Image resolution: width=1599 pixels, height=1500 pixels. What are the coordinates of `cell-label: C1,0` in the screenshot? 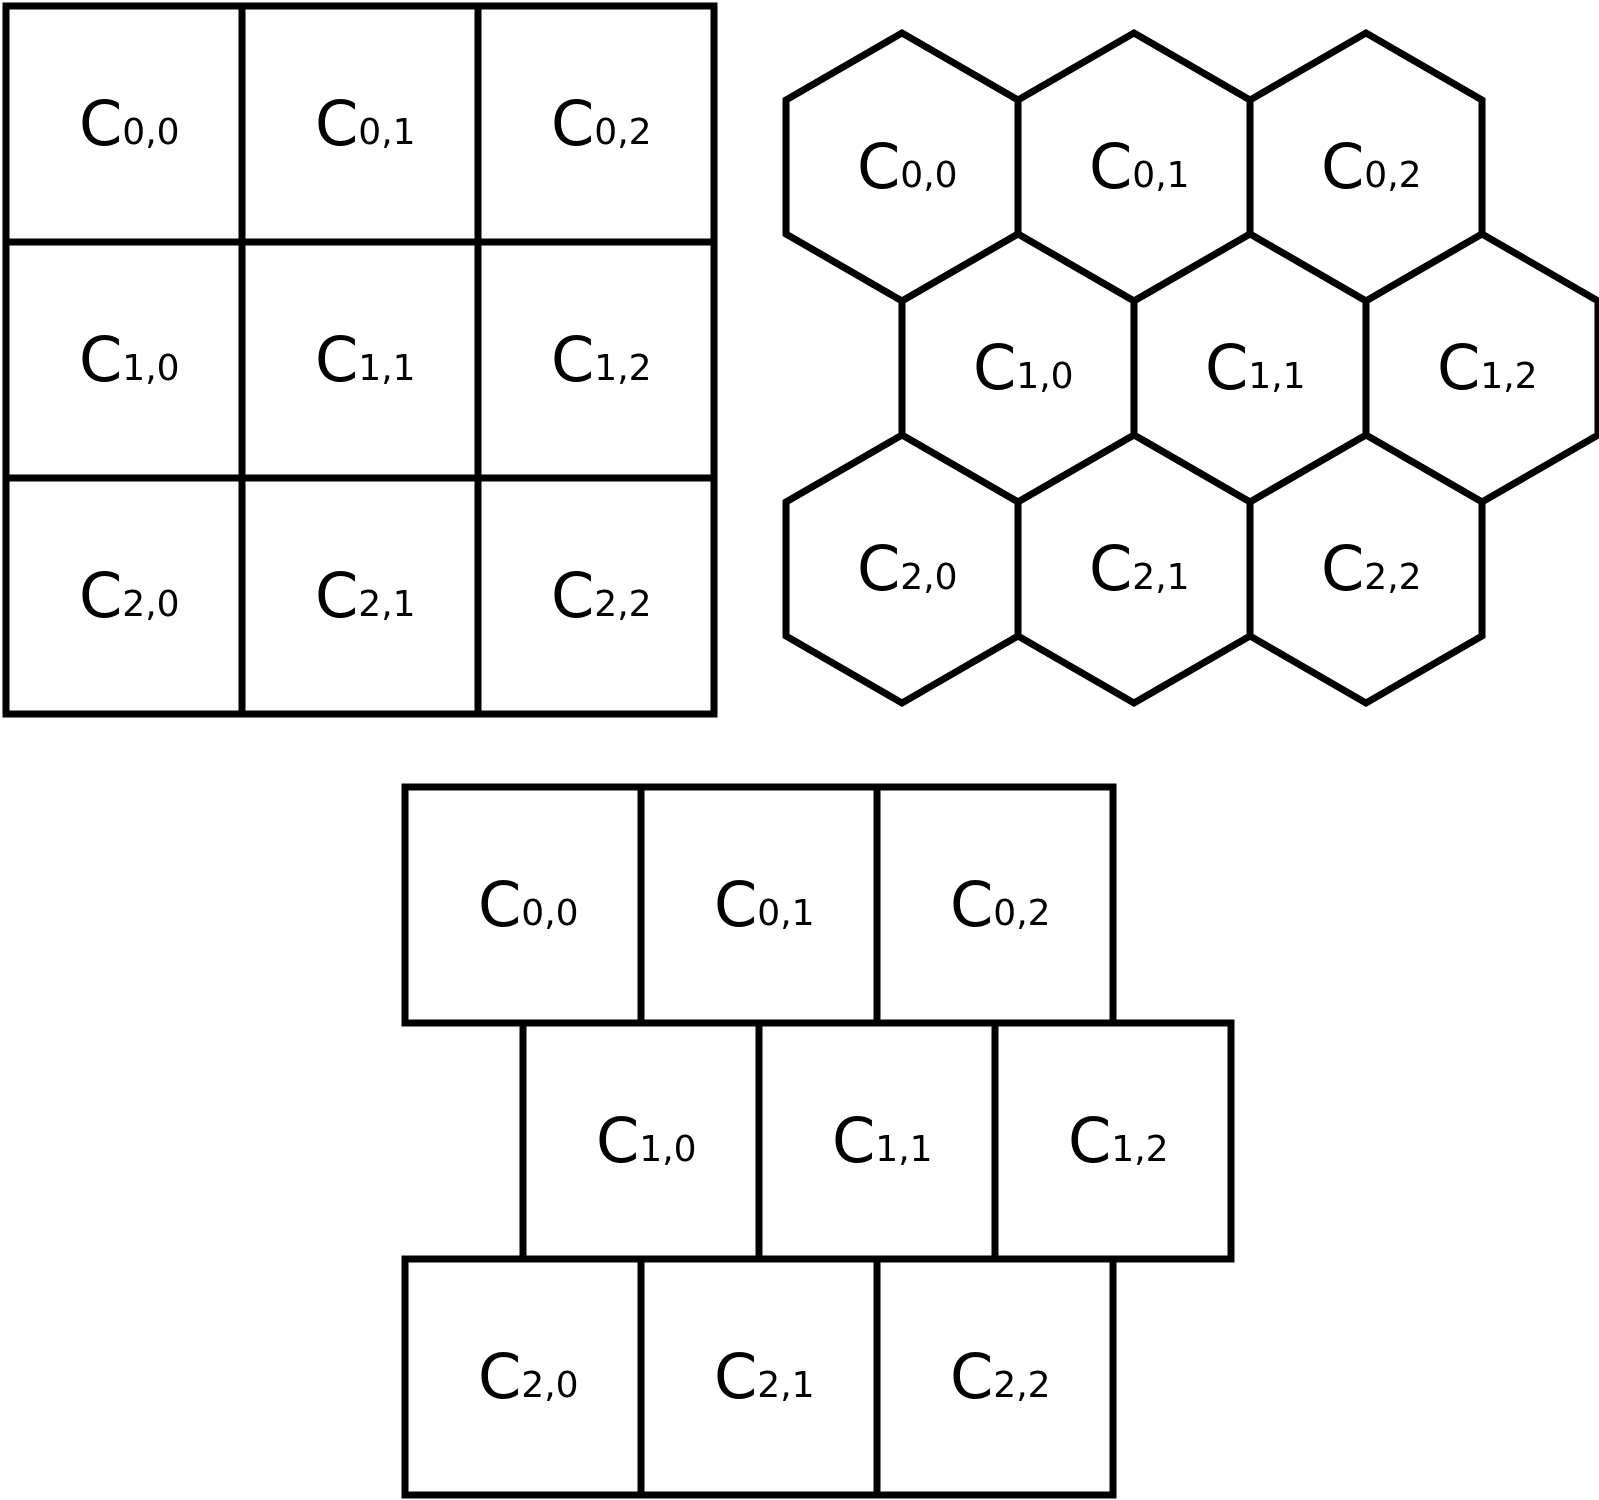 It's located at (1023, 367).